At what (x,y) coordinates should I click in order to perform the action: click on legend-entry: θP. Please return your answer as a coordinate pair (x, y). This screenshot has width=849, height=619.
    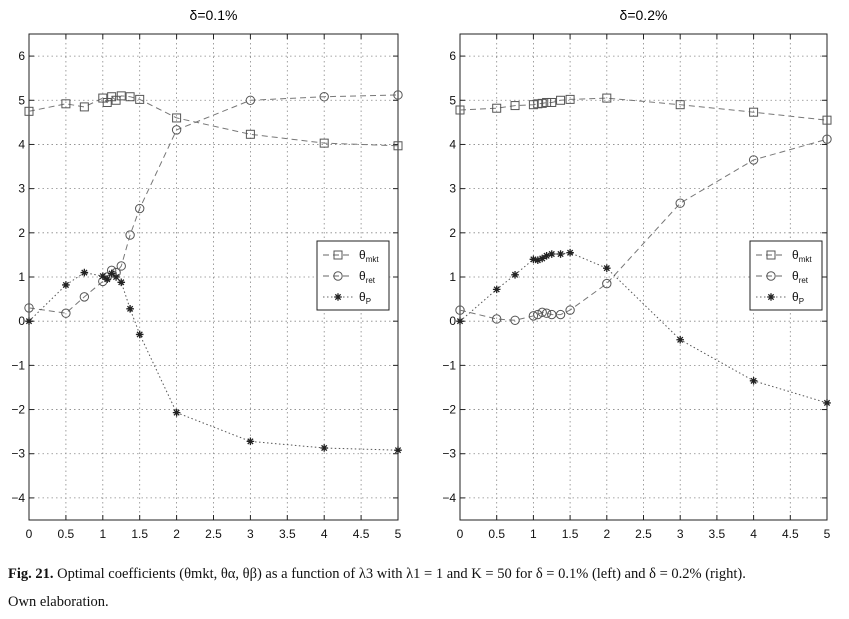
    Looking at the image, I should click on (365, 298).